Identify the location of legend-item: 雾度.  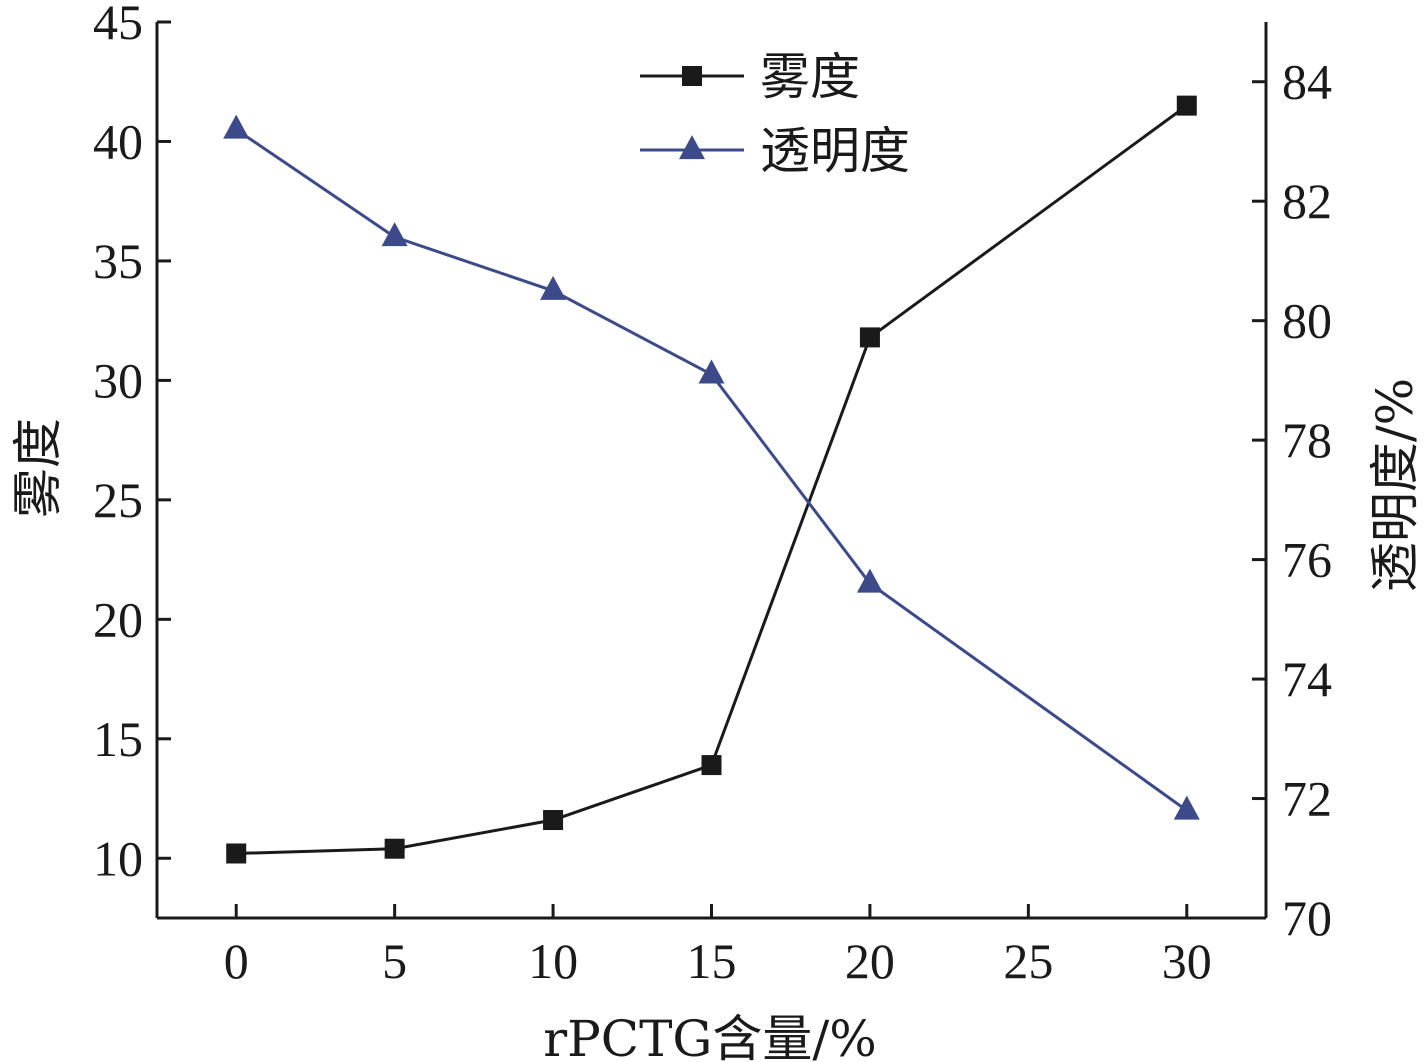
(750, 77).